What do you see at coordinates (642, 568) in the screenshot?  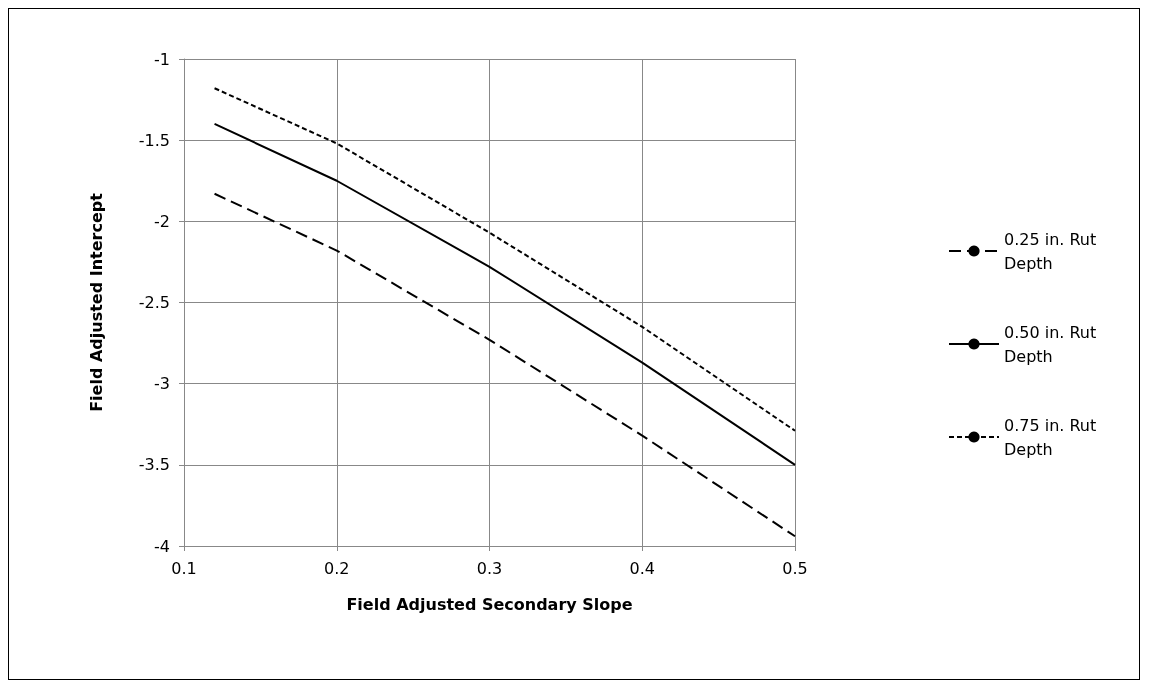 I see `x-tick-label: 0.4` at bounding box center [642, 568].